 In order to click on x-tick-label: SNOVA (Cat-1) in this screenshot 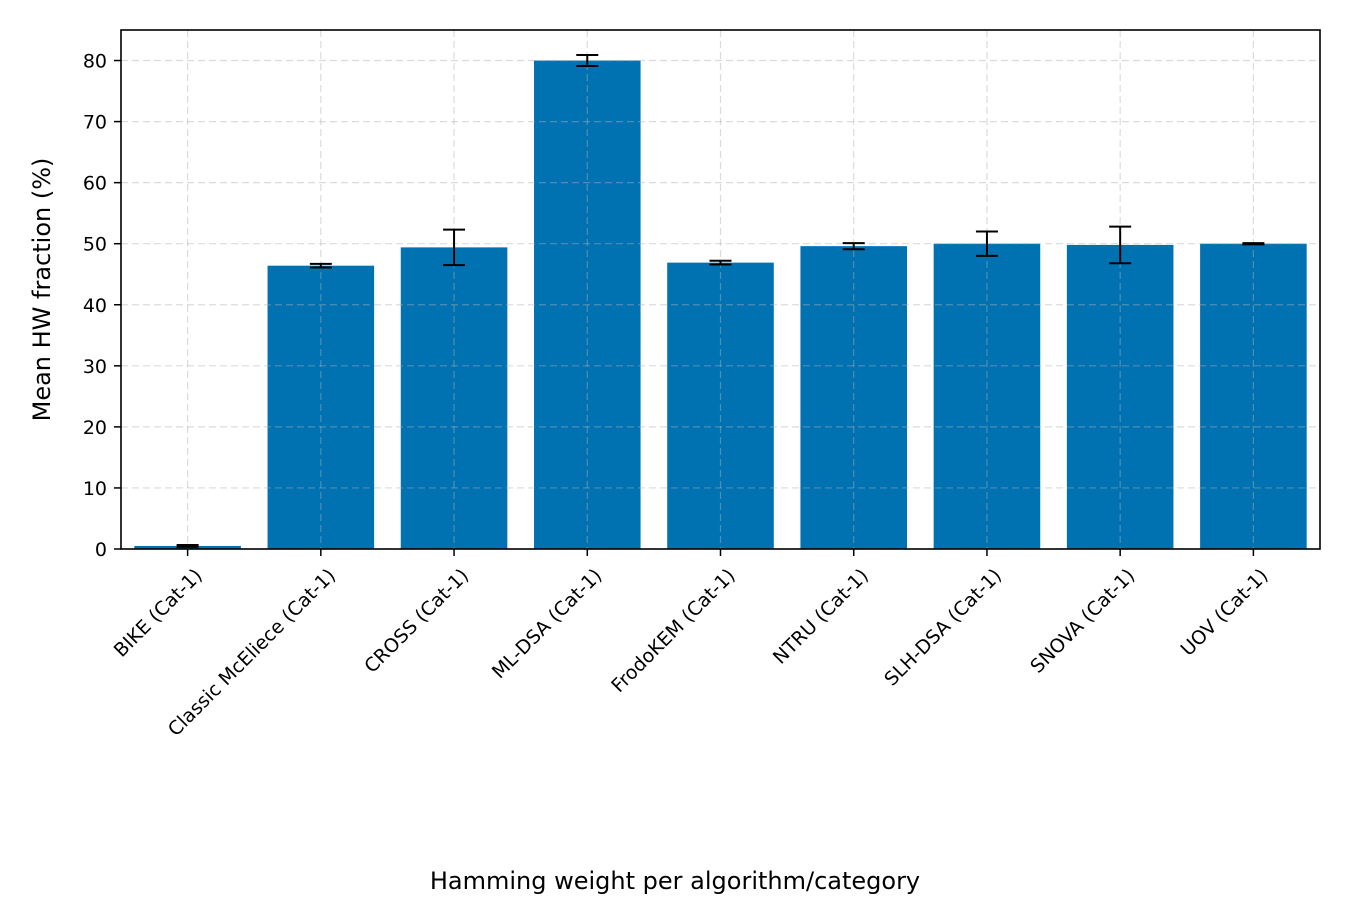, I will do `click(1082, 621)`.